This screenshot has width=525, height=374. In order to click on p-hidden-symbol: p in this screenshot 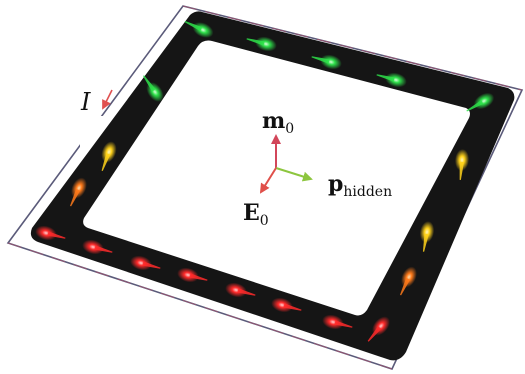, I will do `click(335, 184)`.